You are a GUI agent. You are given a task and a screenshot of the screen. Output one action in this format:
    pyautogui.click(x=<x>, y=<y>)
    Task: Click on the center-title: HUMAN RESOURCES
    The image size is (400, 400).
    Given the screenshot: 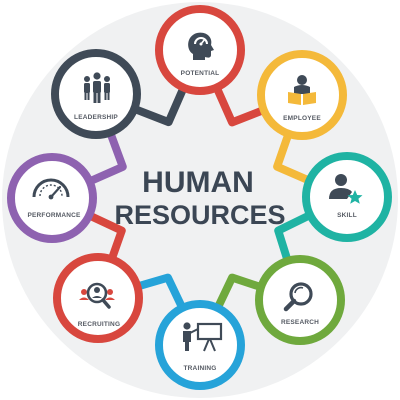 What is the action you would take?
    pyautogui.click(x=199, y=198)
    